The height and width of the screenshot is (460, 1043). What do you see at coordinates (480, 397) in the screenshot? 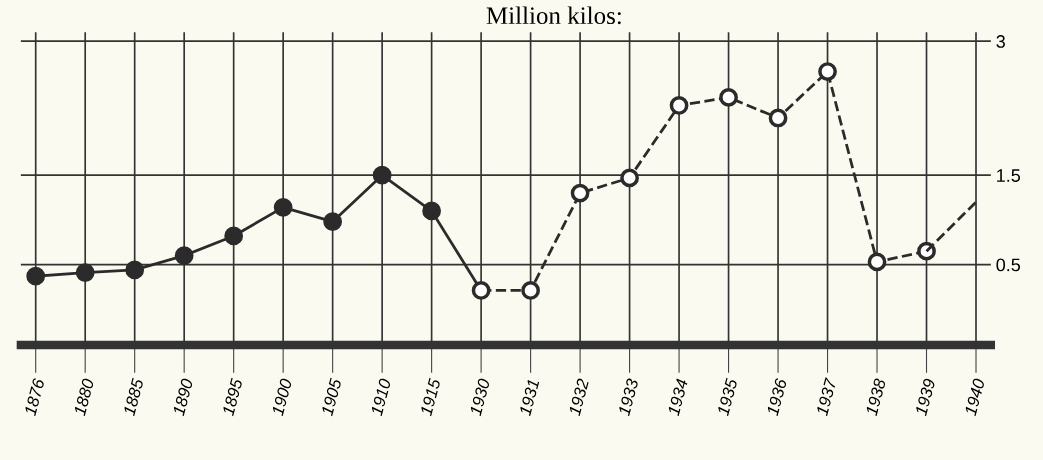
I see `x-tick-label: 1930` at bounding box center [480, 397].